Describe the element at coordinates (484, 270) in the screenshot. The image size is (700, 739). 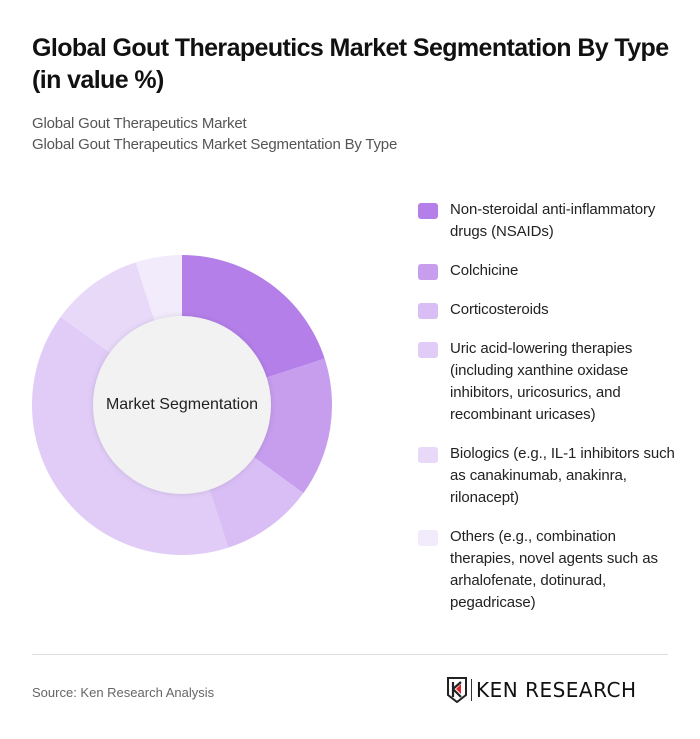
I see `legend-label: Colchicine` at that location.